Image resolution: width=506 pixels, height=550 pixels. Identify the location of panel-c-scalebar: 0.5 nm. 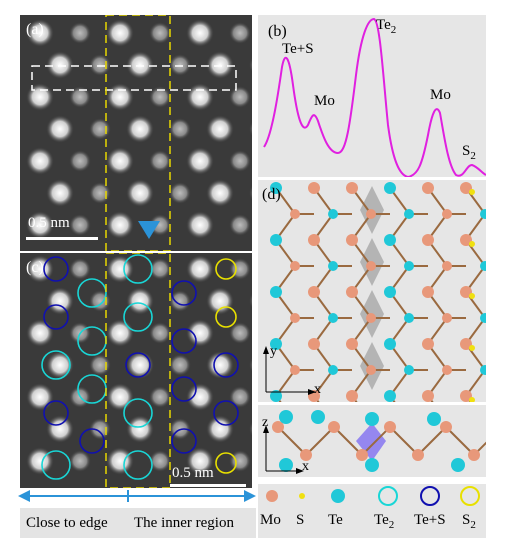
(210, 476).